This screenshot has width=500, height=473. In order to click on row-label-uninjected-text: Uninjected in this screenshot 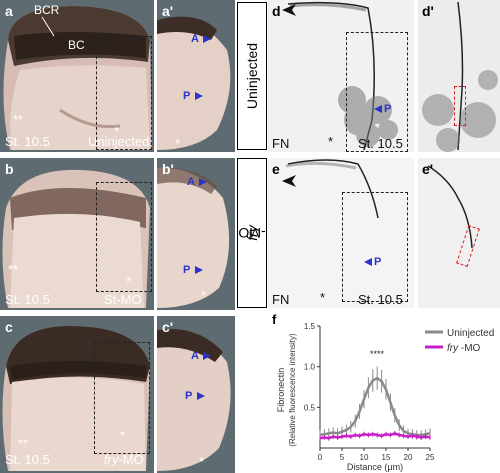, I will do `click(252, 76)`.